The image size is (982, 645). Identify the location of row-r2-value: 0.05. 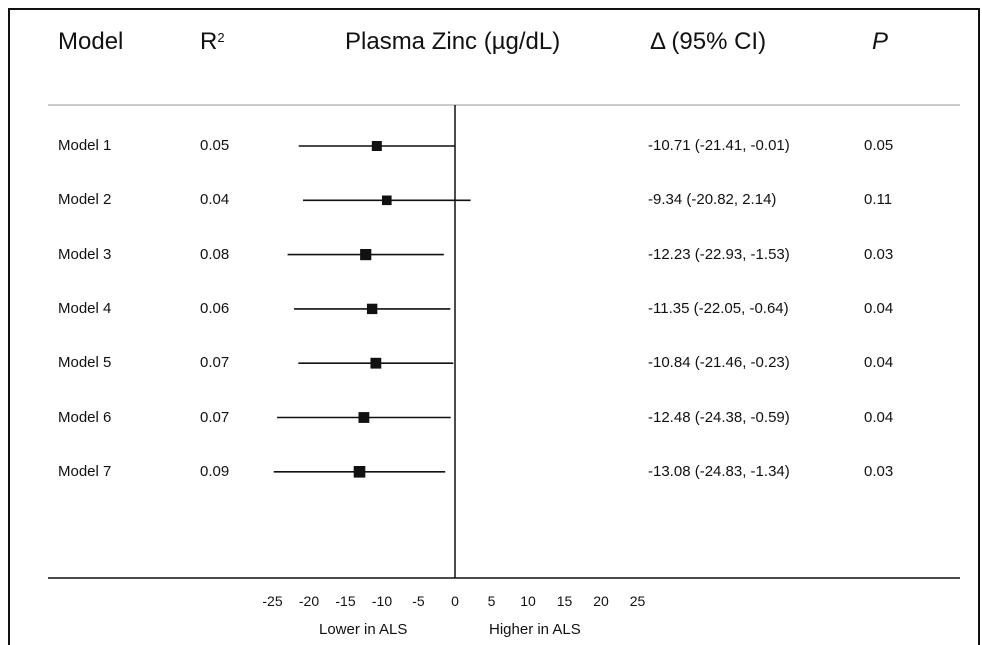
(215, 145).